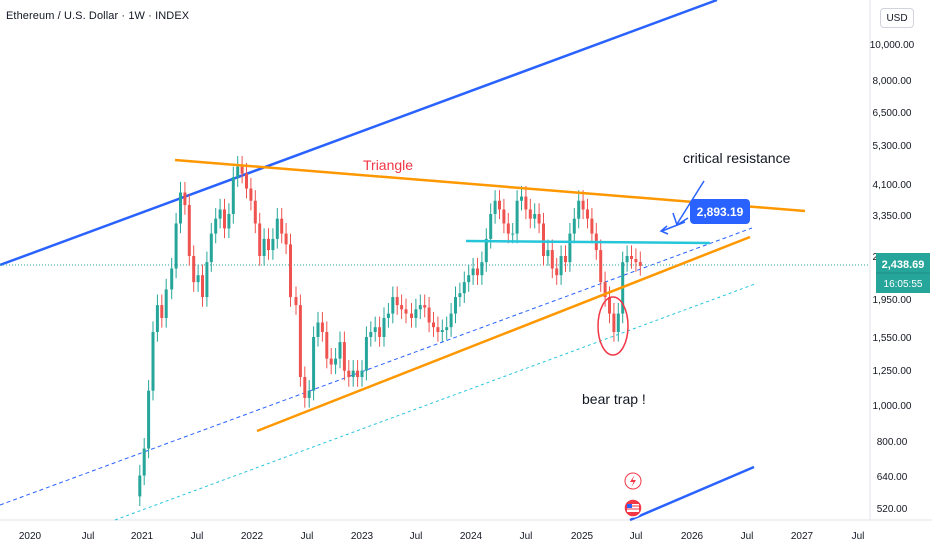  What do you see at coordinates (892, 338) in the screenshot?
I see `price-tick-label: 1,550.00` at bounding box center [892, 338].